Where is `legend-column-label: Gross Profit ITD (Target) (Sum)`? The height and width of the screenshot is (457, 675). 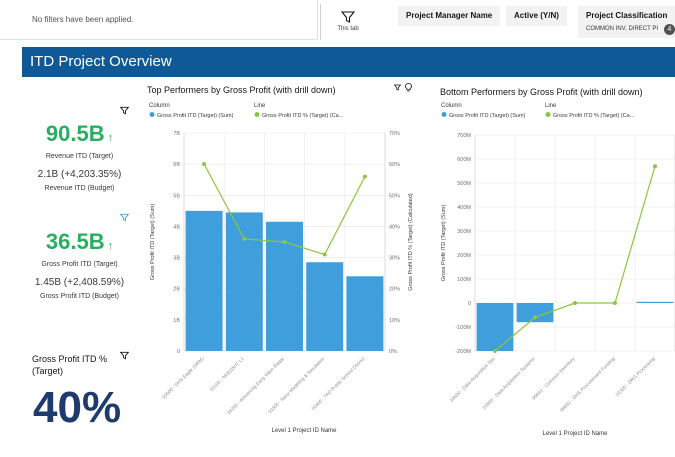 legend-column-label: Gross Profit ITD (Target) (Sum) is located at coordinates (195, 116).